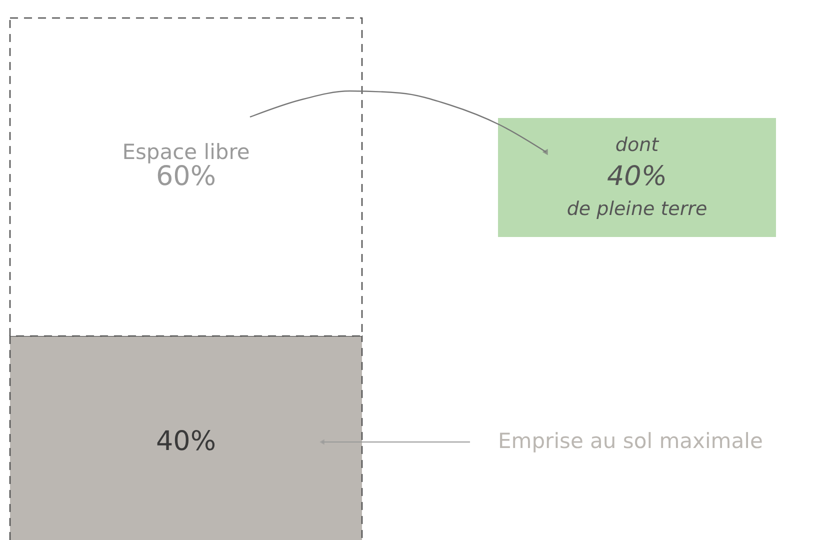  What do you see at coordinates (186, 441) in the screenshot?
I see `data-label: 40%` at bounding box center [186, 441].